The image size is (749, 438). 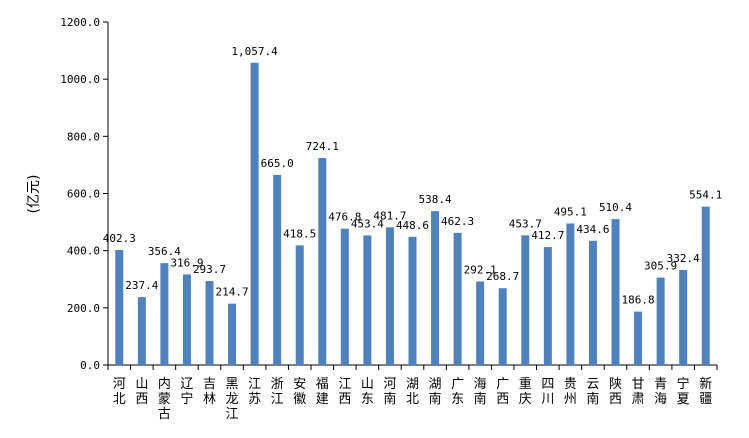 I want to click on category-label: 河南, so click(x=389, y=392).